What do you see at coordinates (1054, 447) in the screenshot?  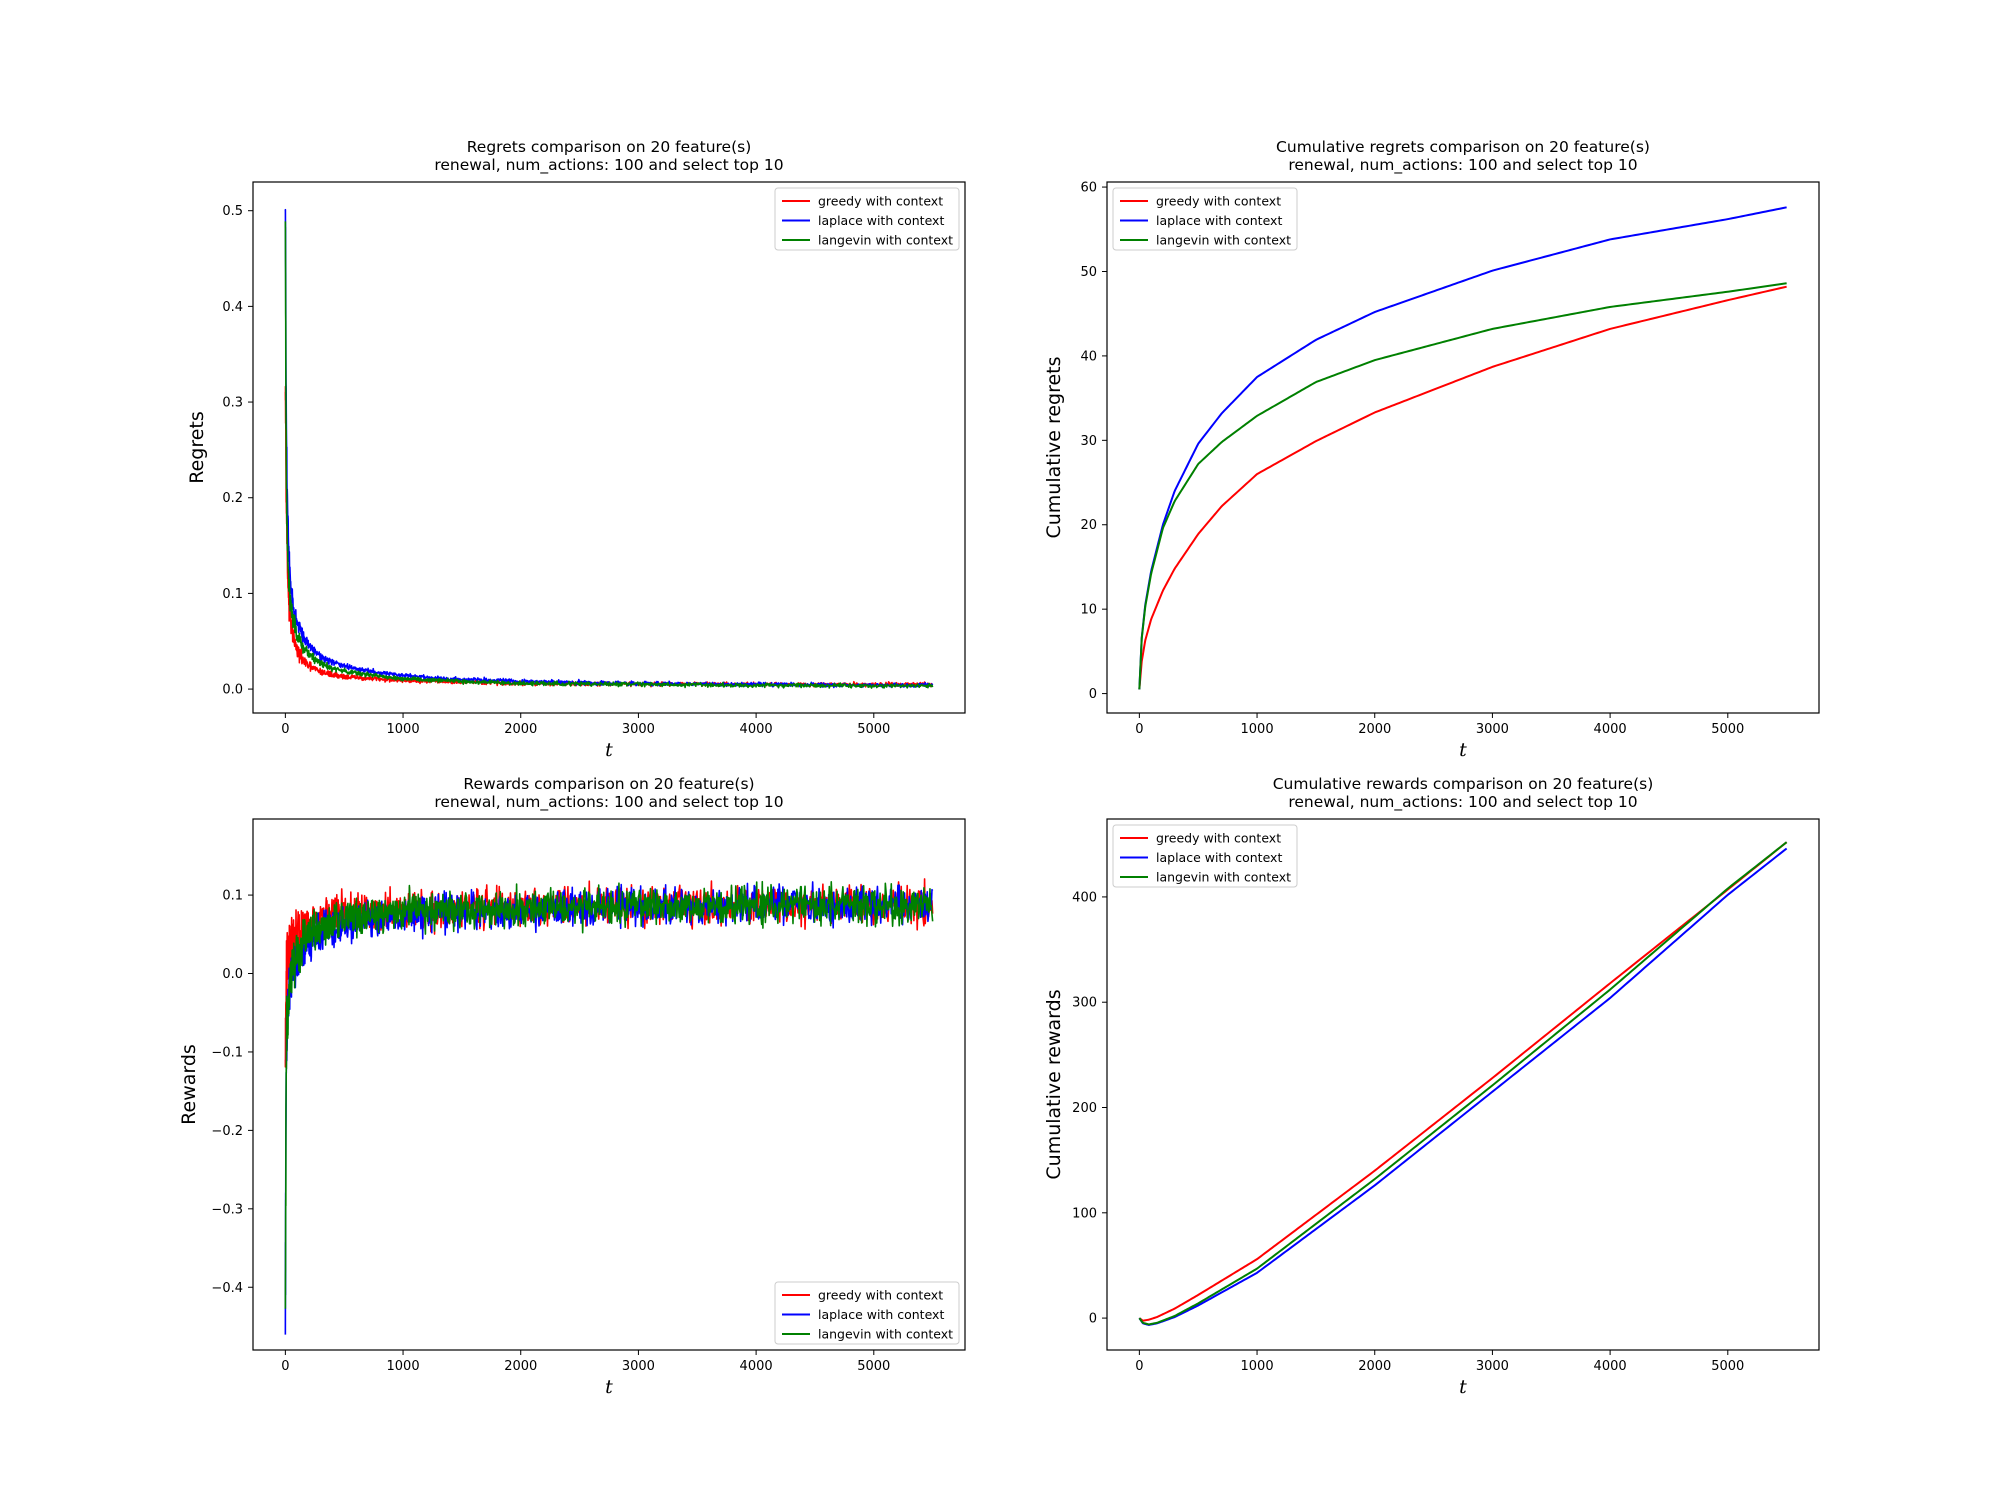 I see `y-axis-label: Cumulative regrets` at bounding box center [1054, 447].